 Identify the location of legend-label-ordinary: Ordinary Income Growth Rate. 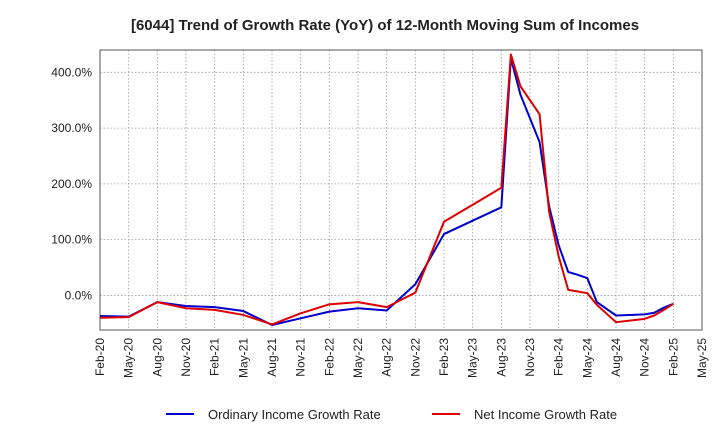
(294, 414).